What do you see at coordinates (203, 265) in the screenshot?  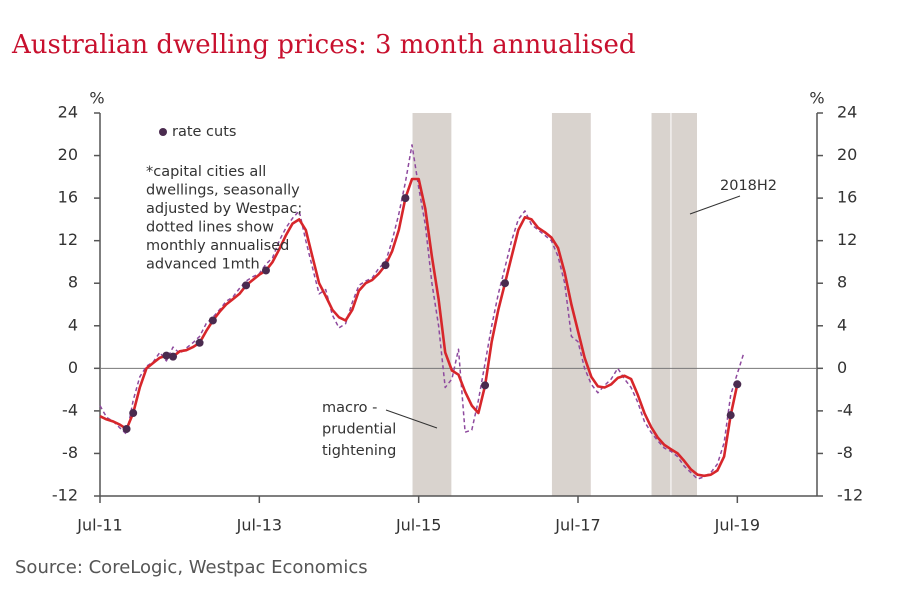 I see `note-line: advanced 1mth` at bounding box center [203, 265].